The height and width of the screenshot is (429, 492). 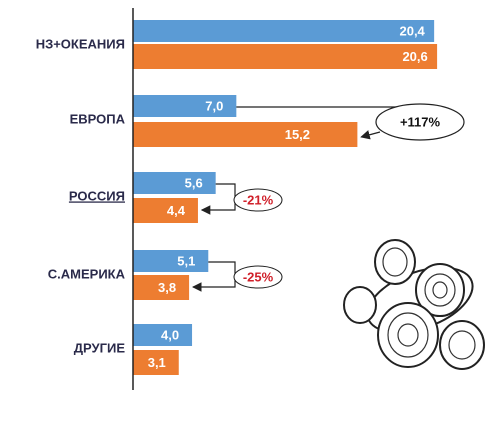 I want to click on value-label: 4,4, so click(x=176, y=210).